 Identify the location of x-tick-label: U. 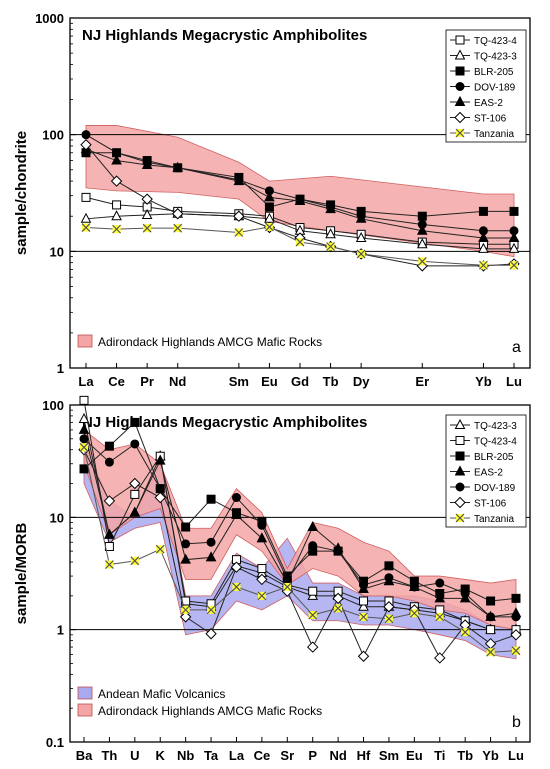
(134, 755).